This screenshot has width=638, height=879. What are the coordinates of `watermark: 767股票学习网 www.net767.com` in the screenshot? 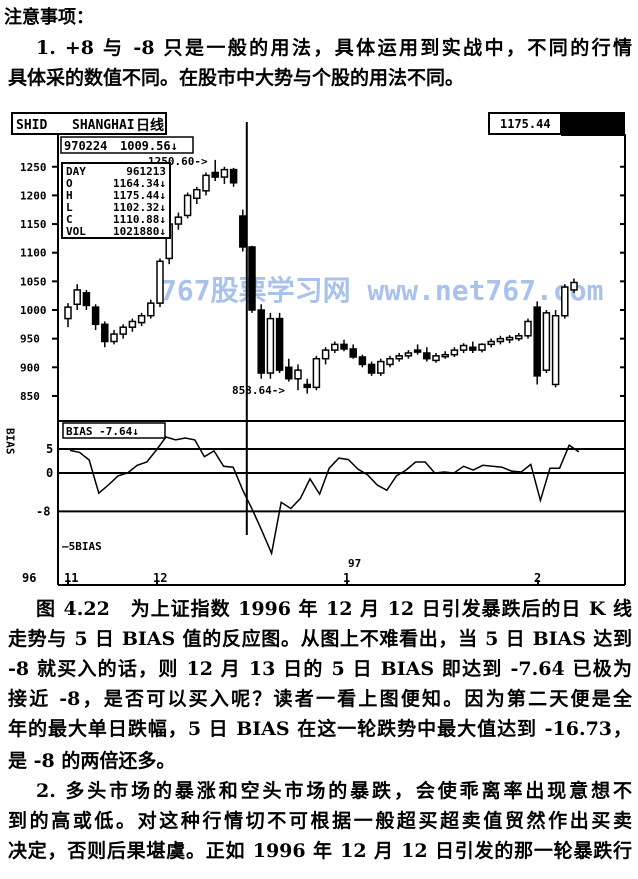 It's located at (381, 290).